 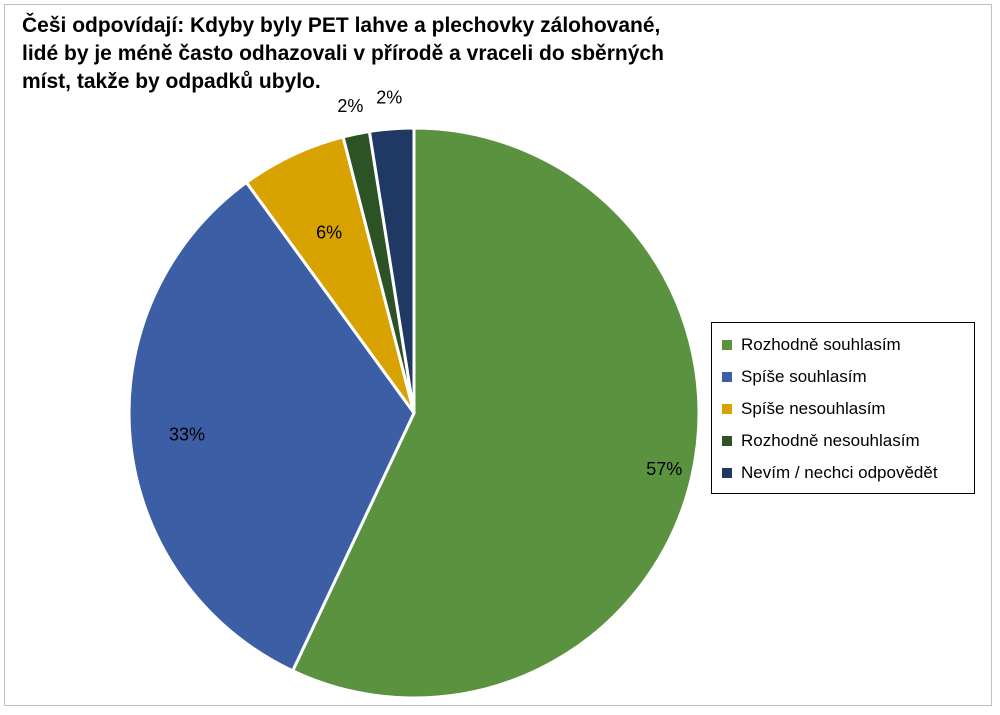 What do you see at coordinates (664, 469) in the screenshot?
I see `pie-data-label: 57%` at bounding box center [664, 469].